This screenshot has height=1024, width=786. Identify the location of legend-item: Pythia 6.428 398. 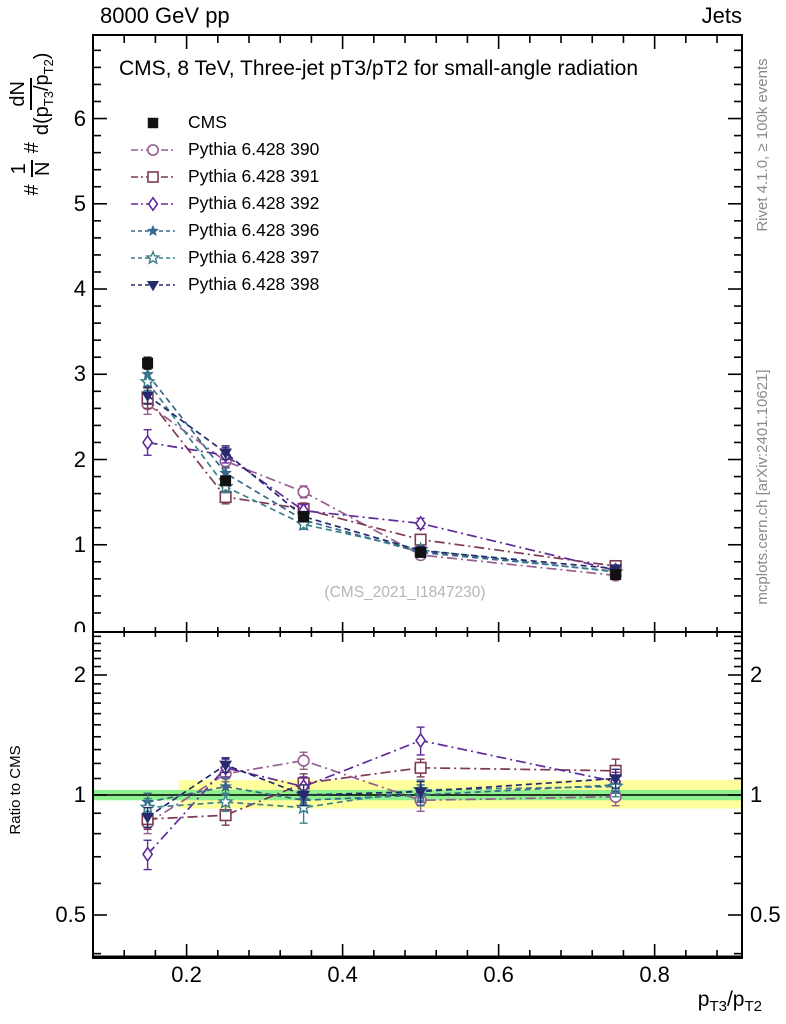
(224, 284).